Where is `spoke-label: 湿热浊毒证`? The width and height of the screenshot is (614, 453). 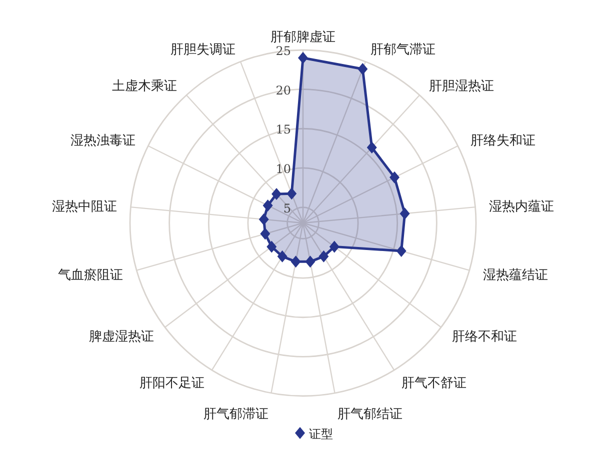
spoke-label: 湿热浊毒证 is located at coordinates (103, 141).